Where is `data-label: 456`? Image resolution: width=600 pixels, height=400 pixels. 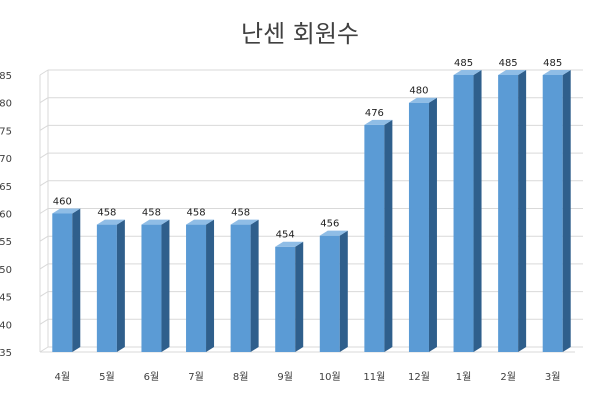 data-label: 456 is located at coordinates (329, 224).